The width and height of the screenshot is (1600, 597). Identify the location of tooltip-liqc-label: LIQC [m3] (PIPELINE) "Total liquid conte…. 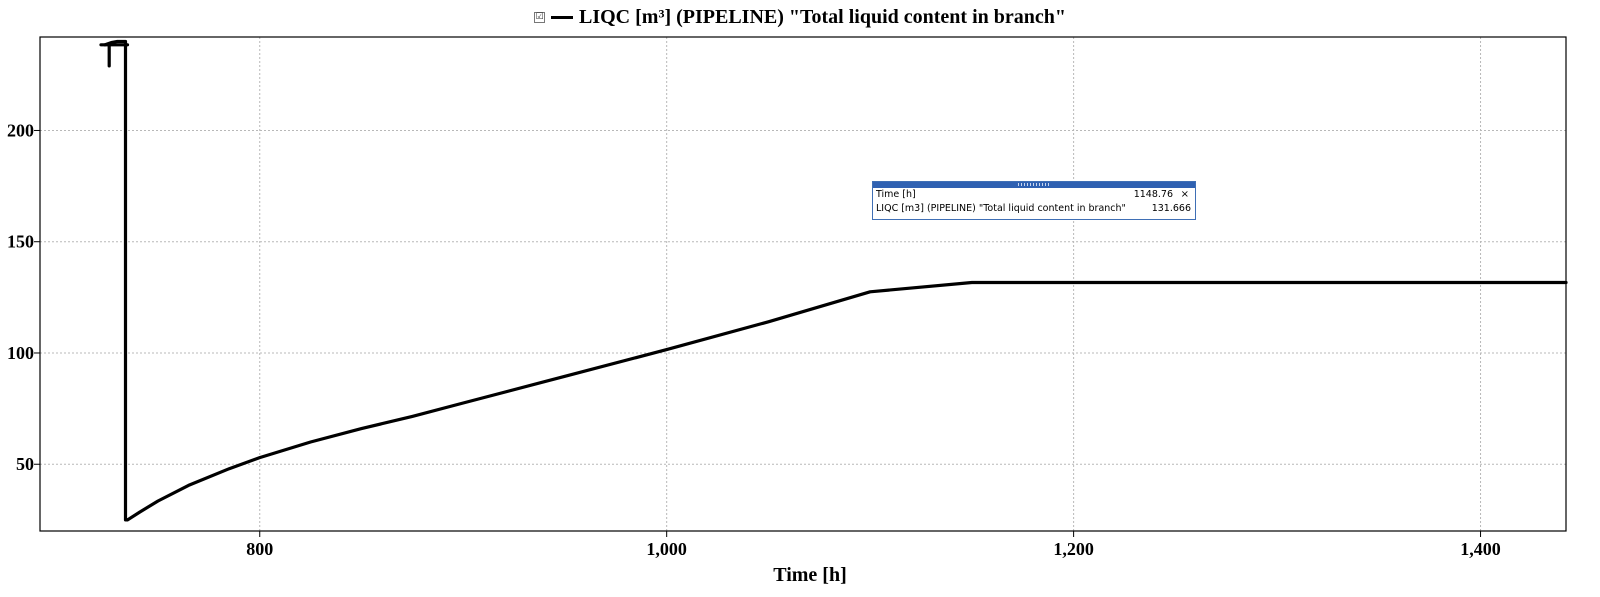
(1001, 208).